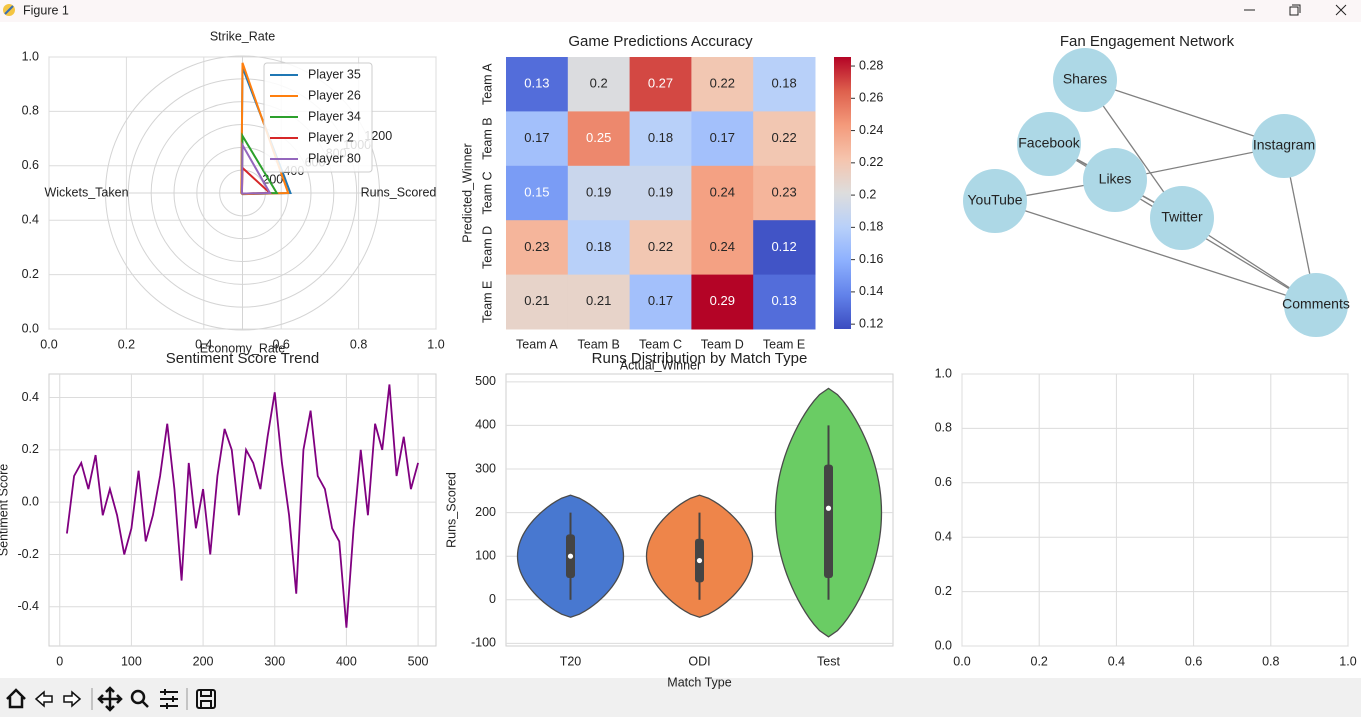 The width and height of the screenshot is (1361, 717). What do you see at coordinates (1316, 304) in the screenshot?
I see `node-label: Comments` at bounding box center [1316, 304].